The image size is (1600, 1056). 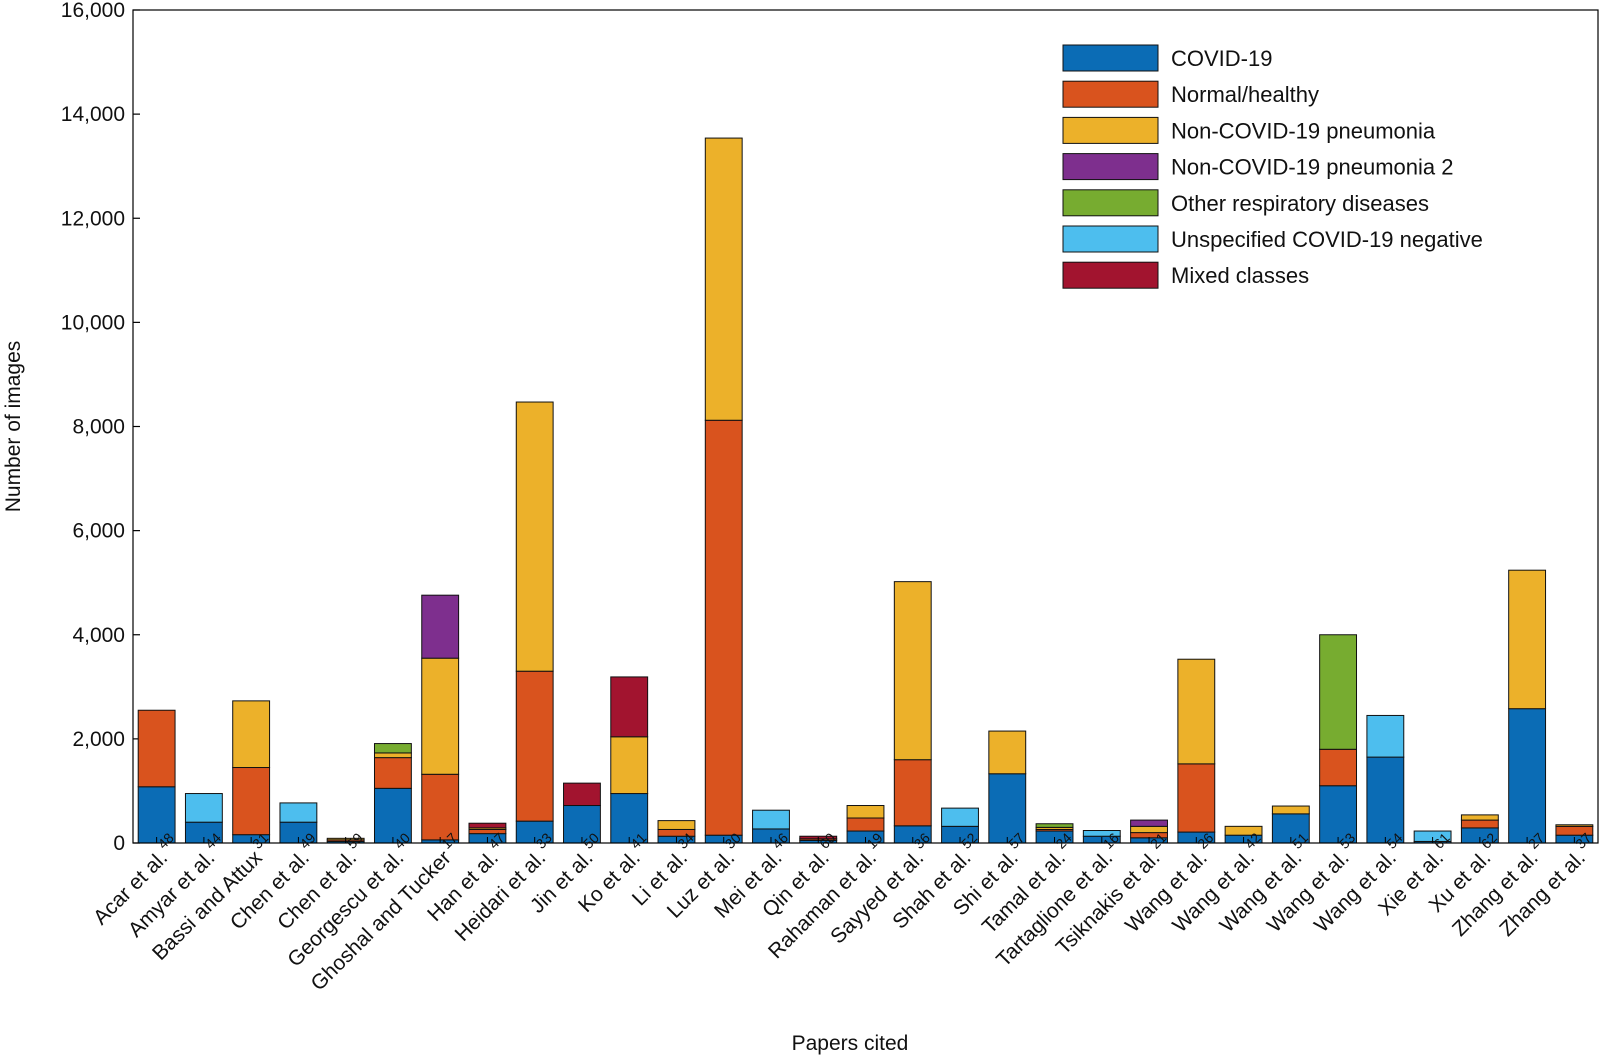 I want to click on legend-label: Non-COVID-19 pneumonia 2, so click(x=1312, y=167).